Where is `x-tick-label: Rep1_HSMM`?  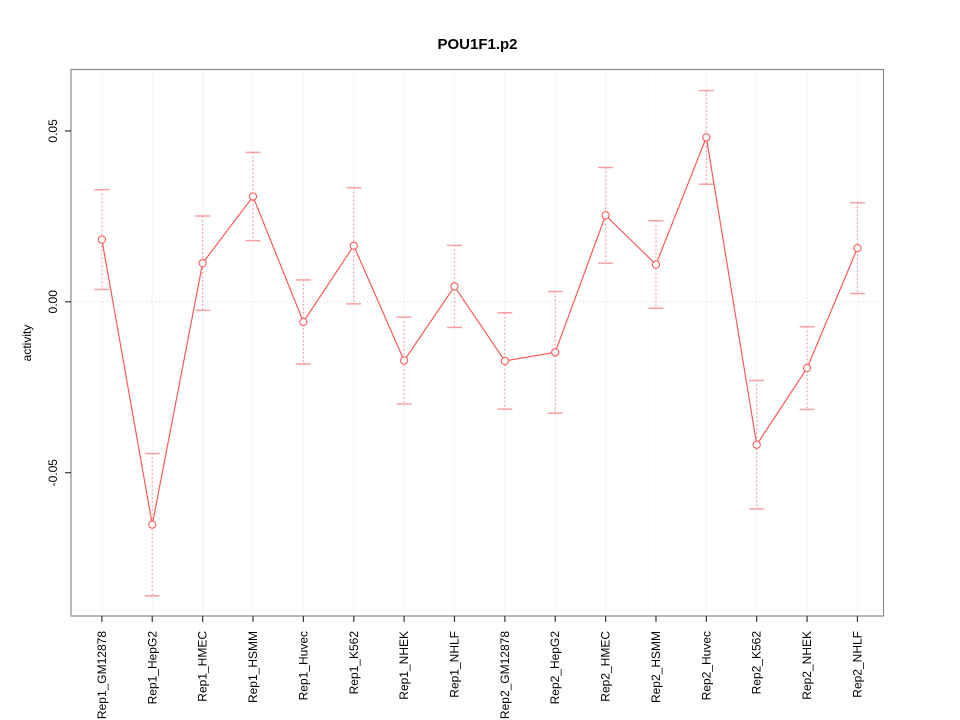
x-tick-label: Rep1_HSMM is located at coordinates (253, 667).